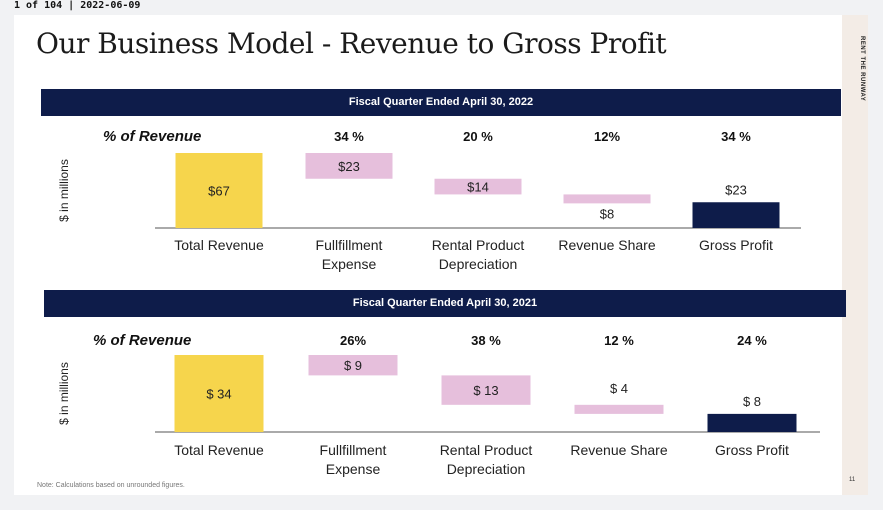 The height and width of the screenshot is (510, 883). What do you see at coordinates (752, 401) in the screenshot?
I see `value-label-2021-4: $ 8` at bounding box center [752, 401].